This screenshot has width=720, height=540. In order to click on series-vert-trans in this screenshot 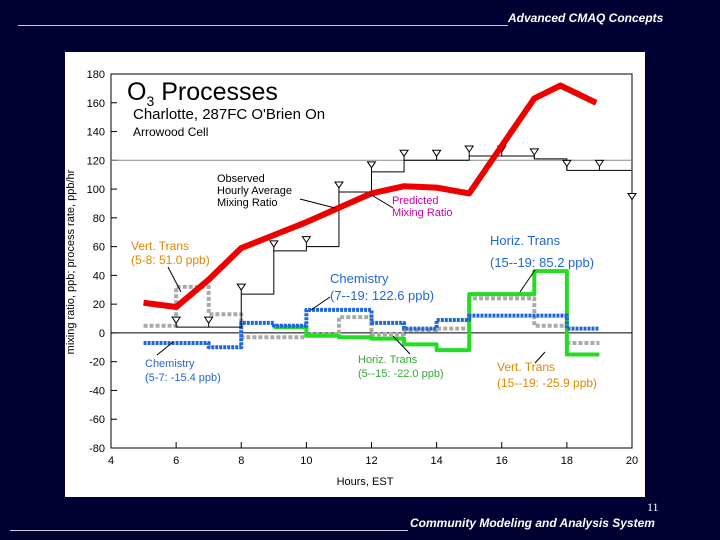, I will do `click(371, 314)`.